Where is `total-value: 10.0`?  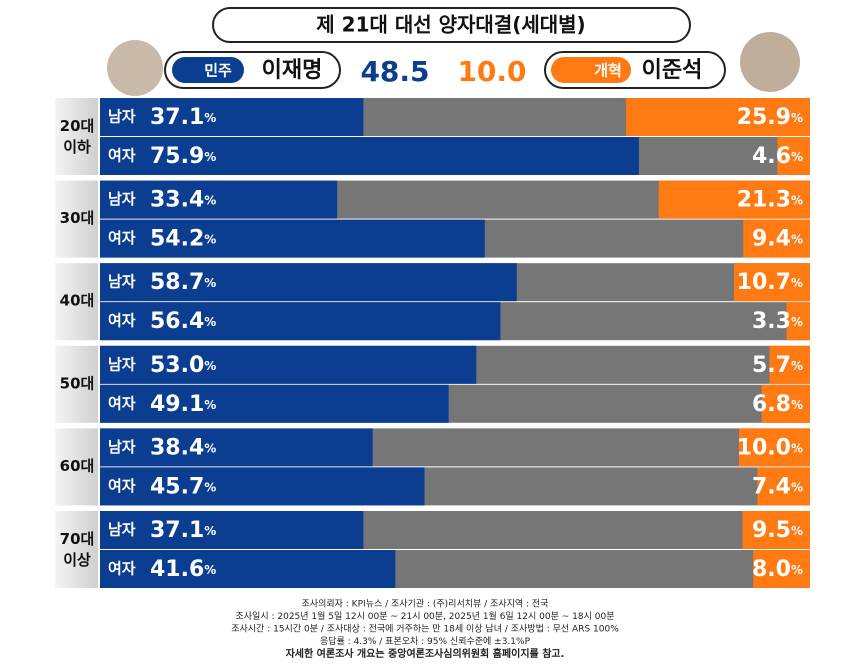 total-value: 10.0 is located at coordinates (491, 71).